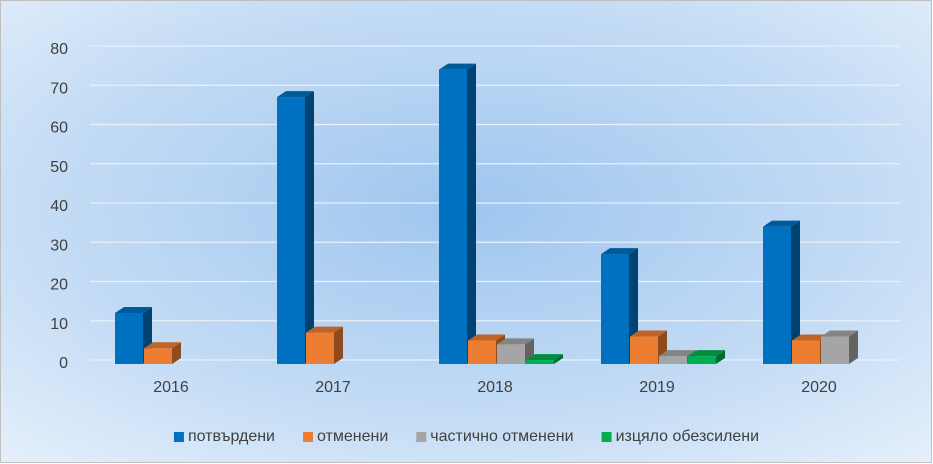 The image size is (933, 464). What do you see at coordinates (495, 387) in the screenshot?
I see `x-tick-label: 2018` at bounding box center [495, 387].